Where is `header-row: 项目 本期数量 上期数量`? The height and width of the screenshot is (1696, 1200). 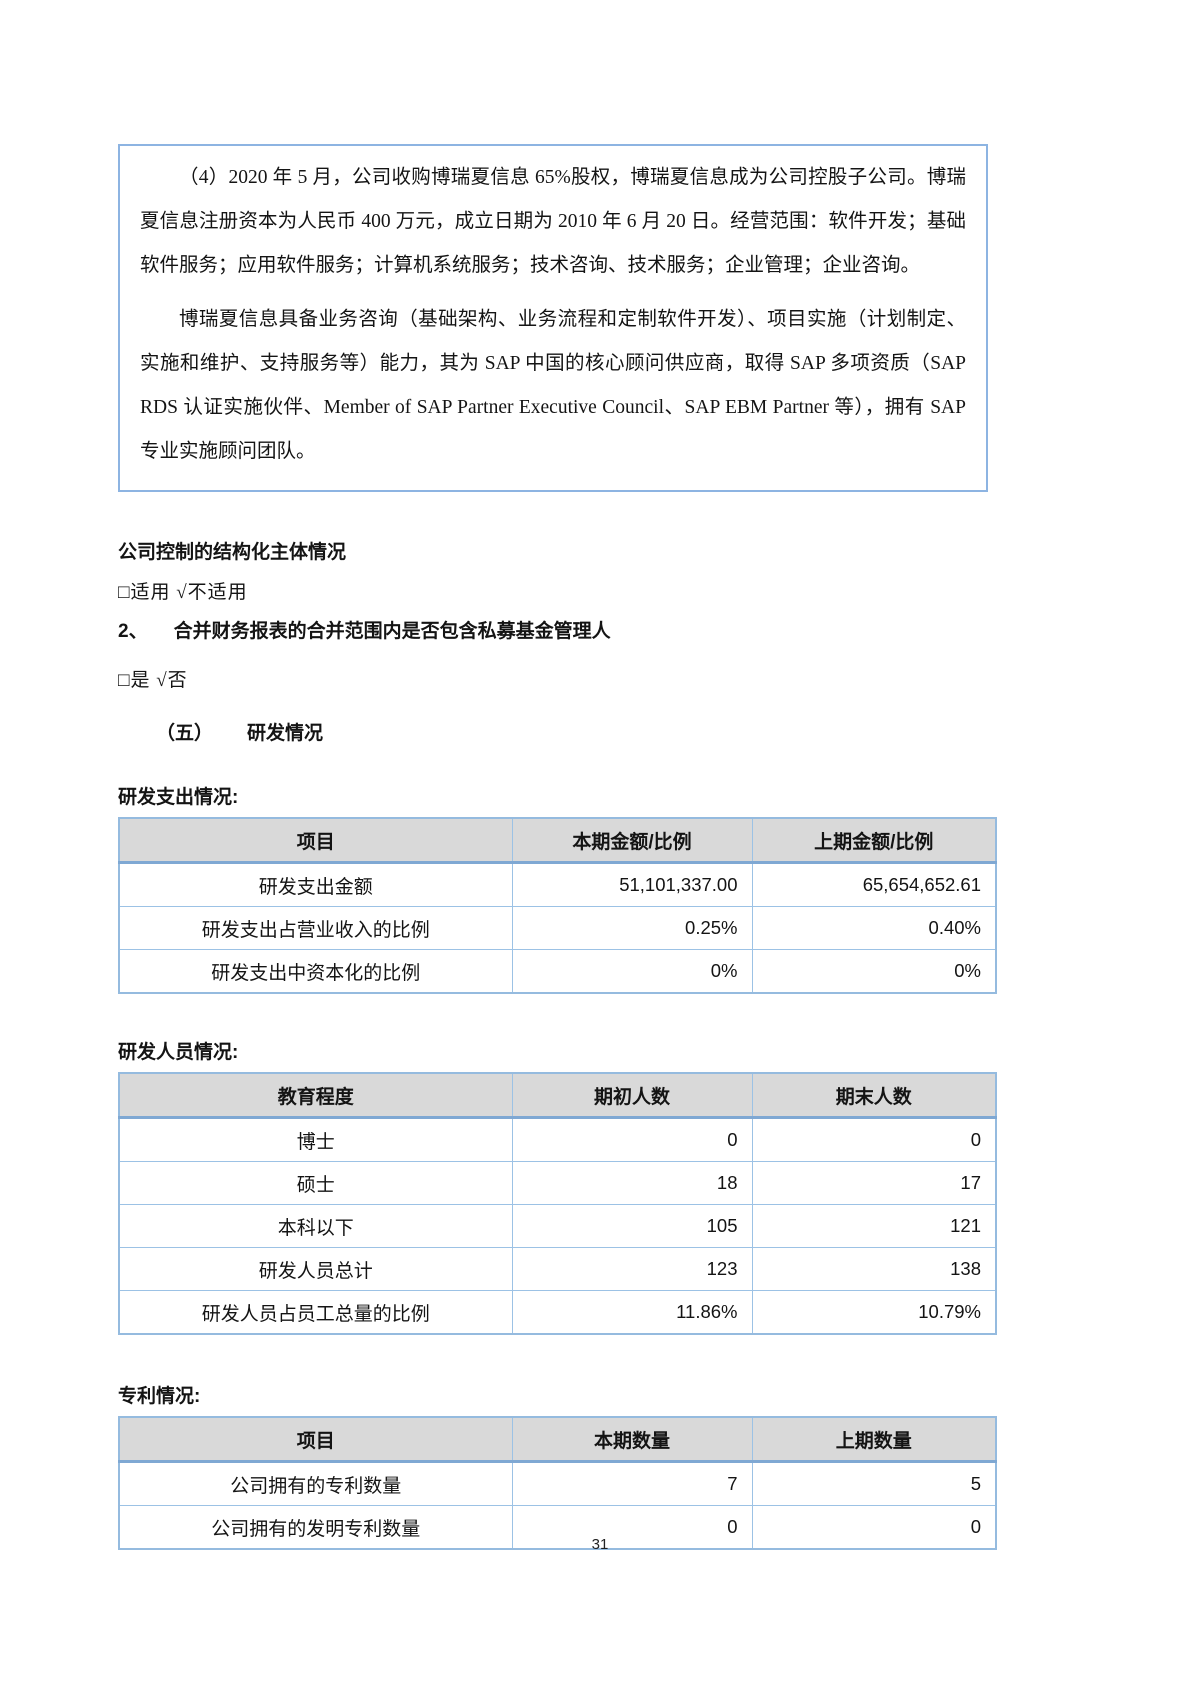
header-row: 项目 本期数量 上期数量 is located at coordinates (557, 1439).